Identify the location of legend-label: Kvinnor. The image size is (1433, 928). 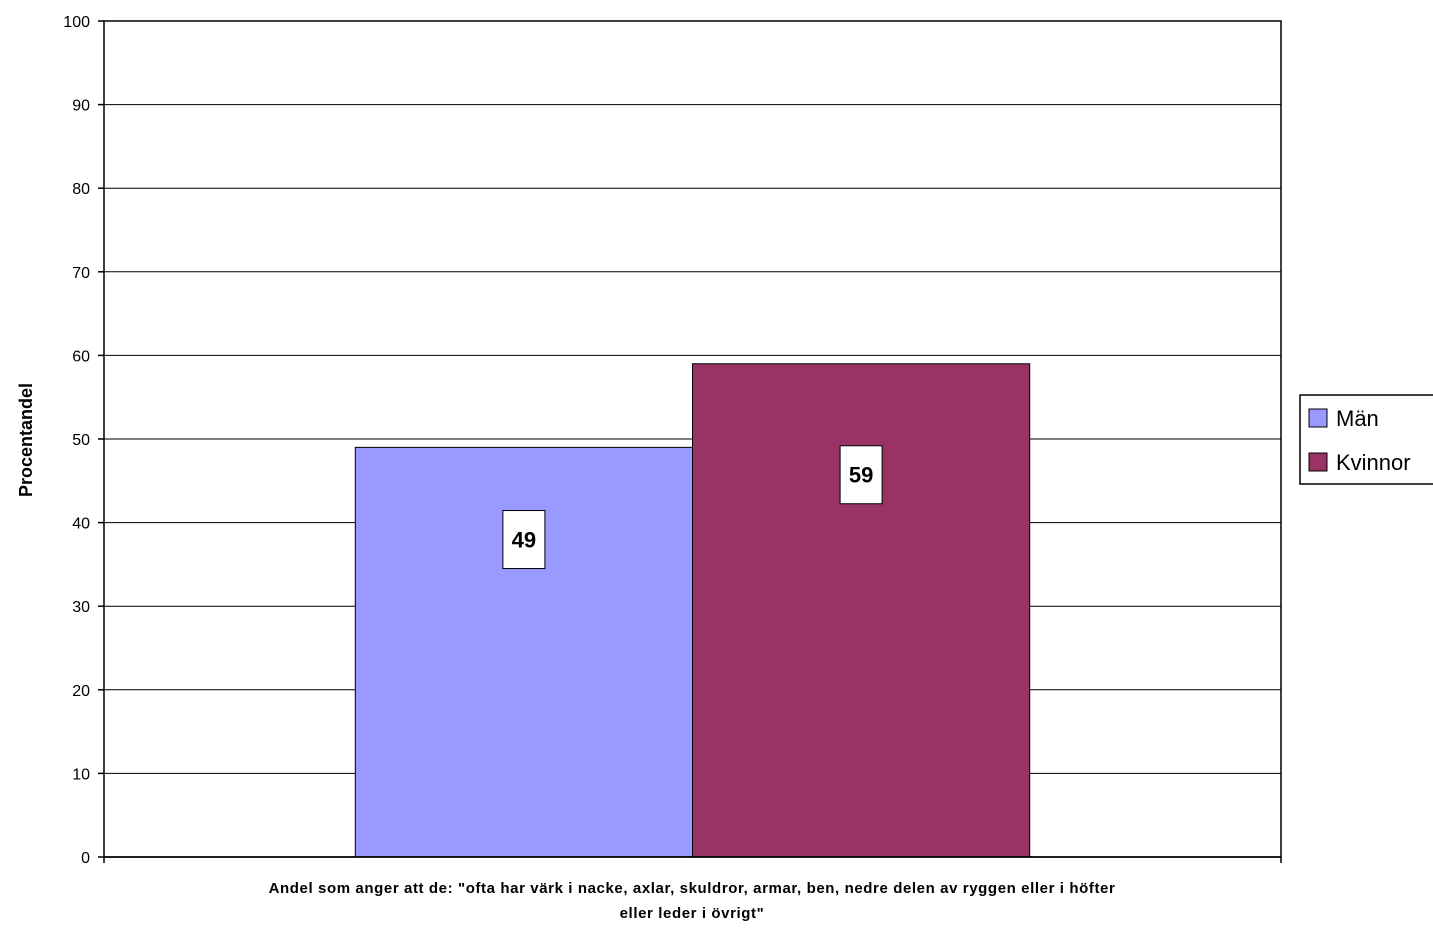
(1373, 462).